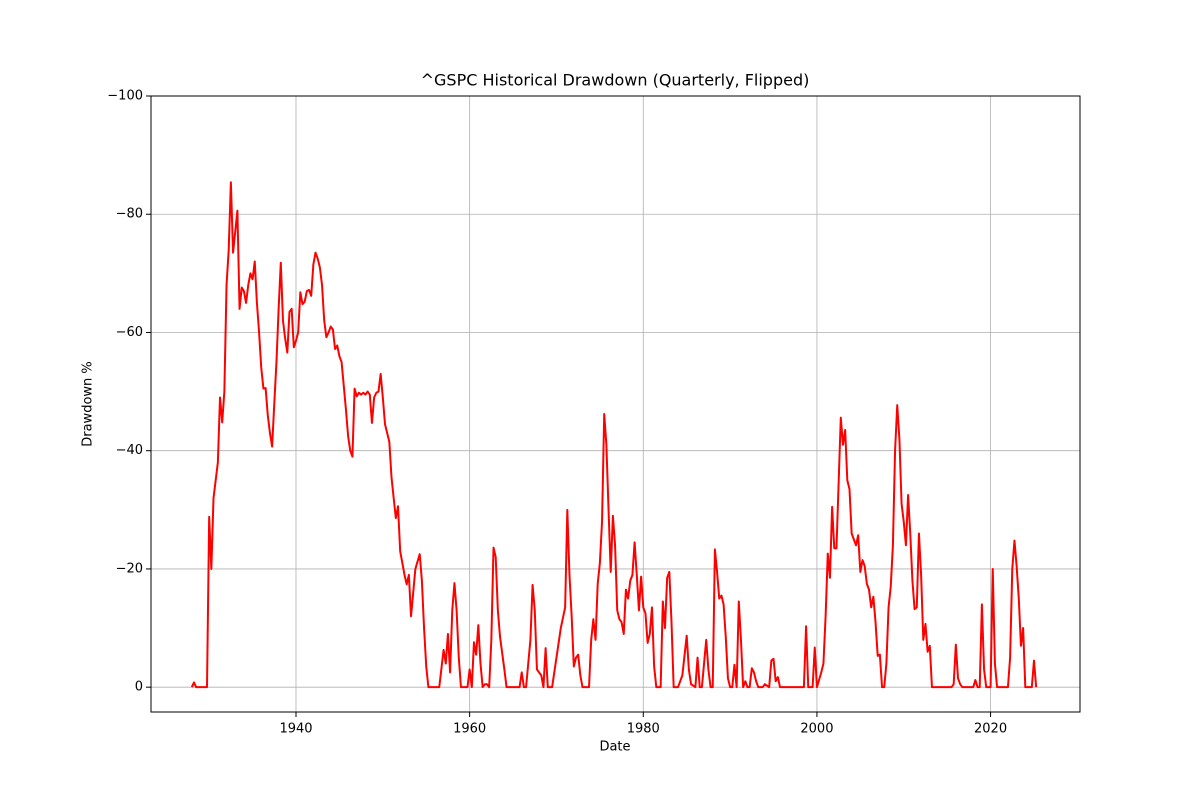  I want to click on x-tick-label: 2020, so click(990, 729).